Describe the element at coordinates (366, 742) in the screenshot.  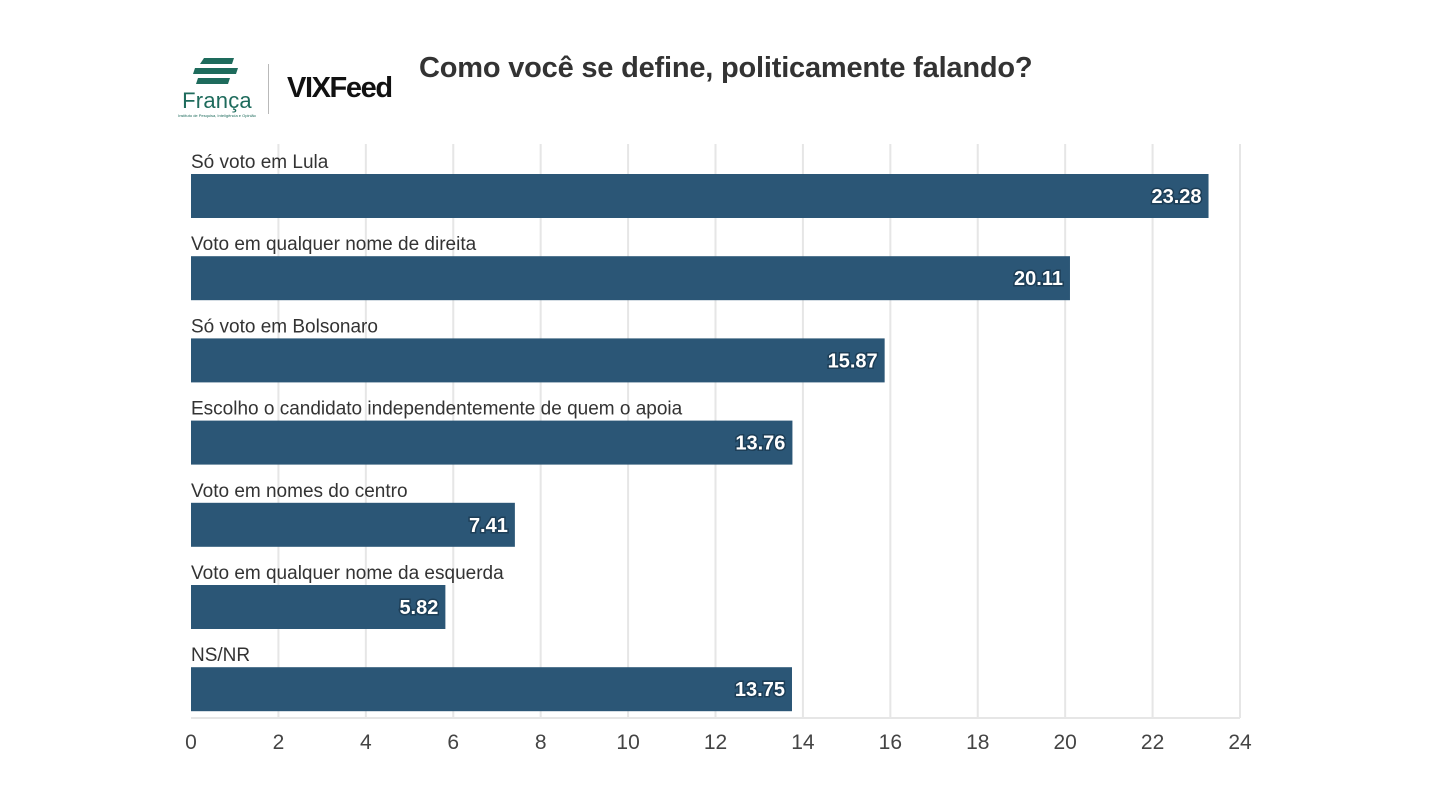
I see `x-tick-label: 4` at that location.